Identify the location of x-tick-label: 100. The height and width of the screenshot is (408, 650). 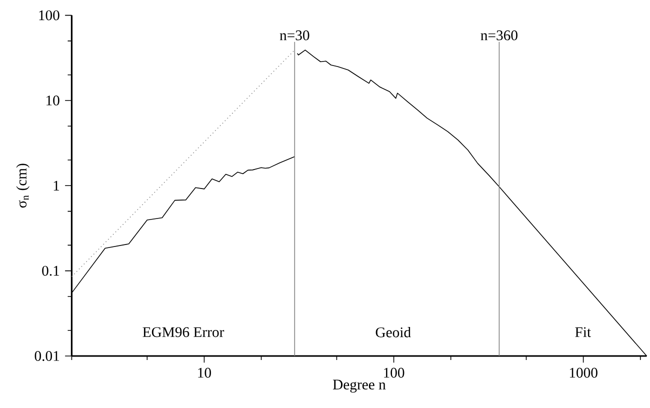
(394, 373).